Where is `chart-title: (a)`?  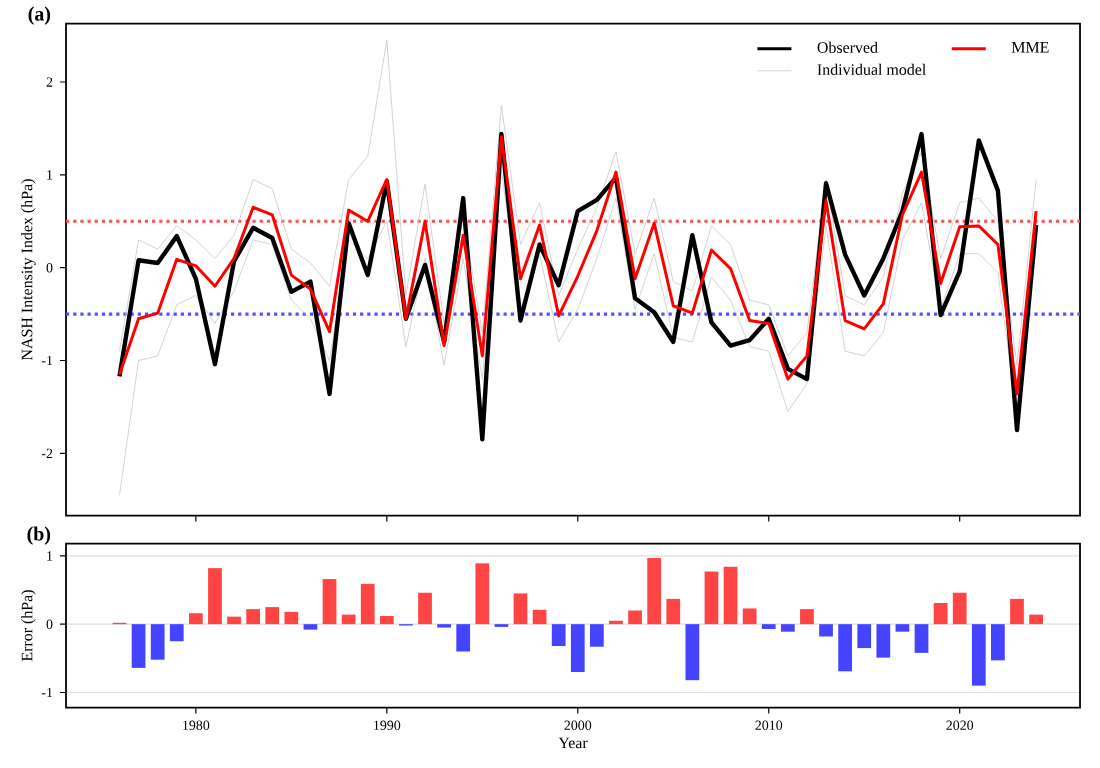
chart-title: (a) is located at coordinates (39, 15).